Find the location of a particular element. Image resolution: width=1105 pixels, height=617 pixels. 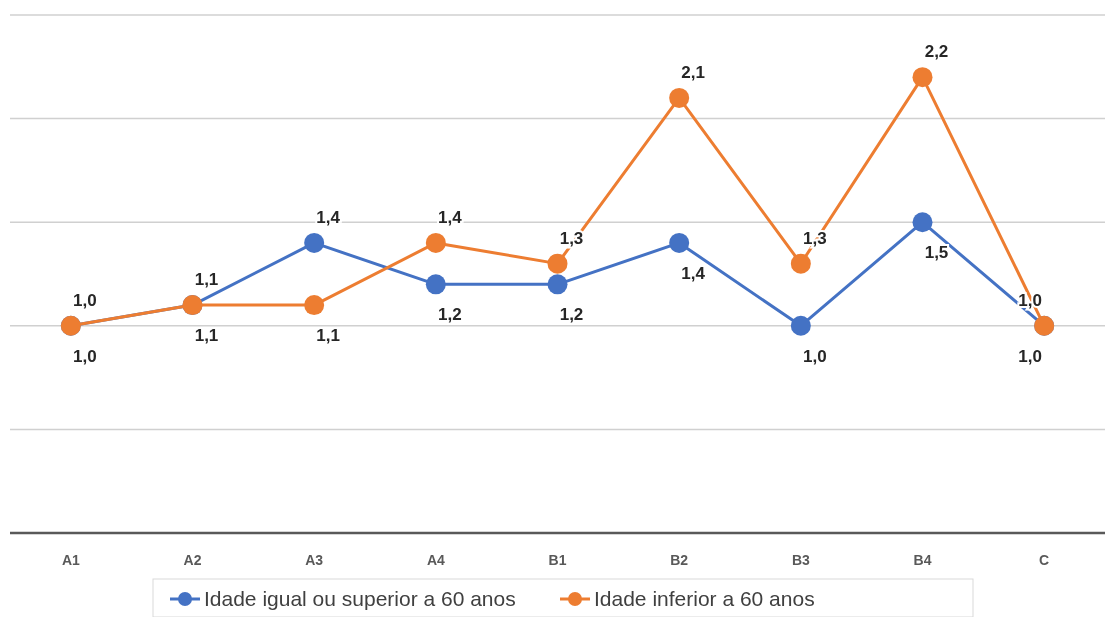

x-tick-label: A1 is located at coordinates (70, 560).